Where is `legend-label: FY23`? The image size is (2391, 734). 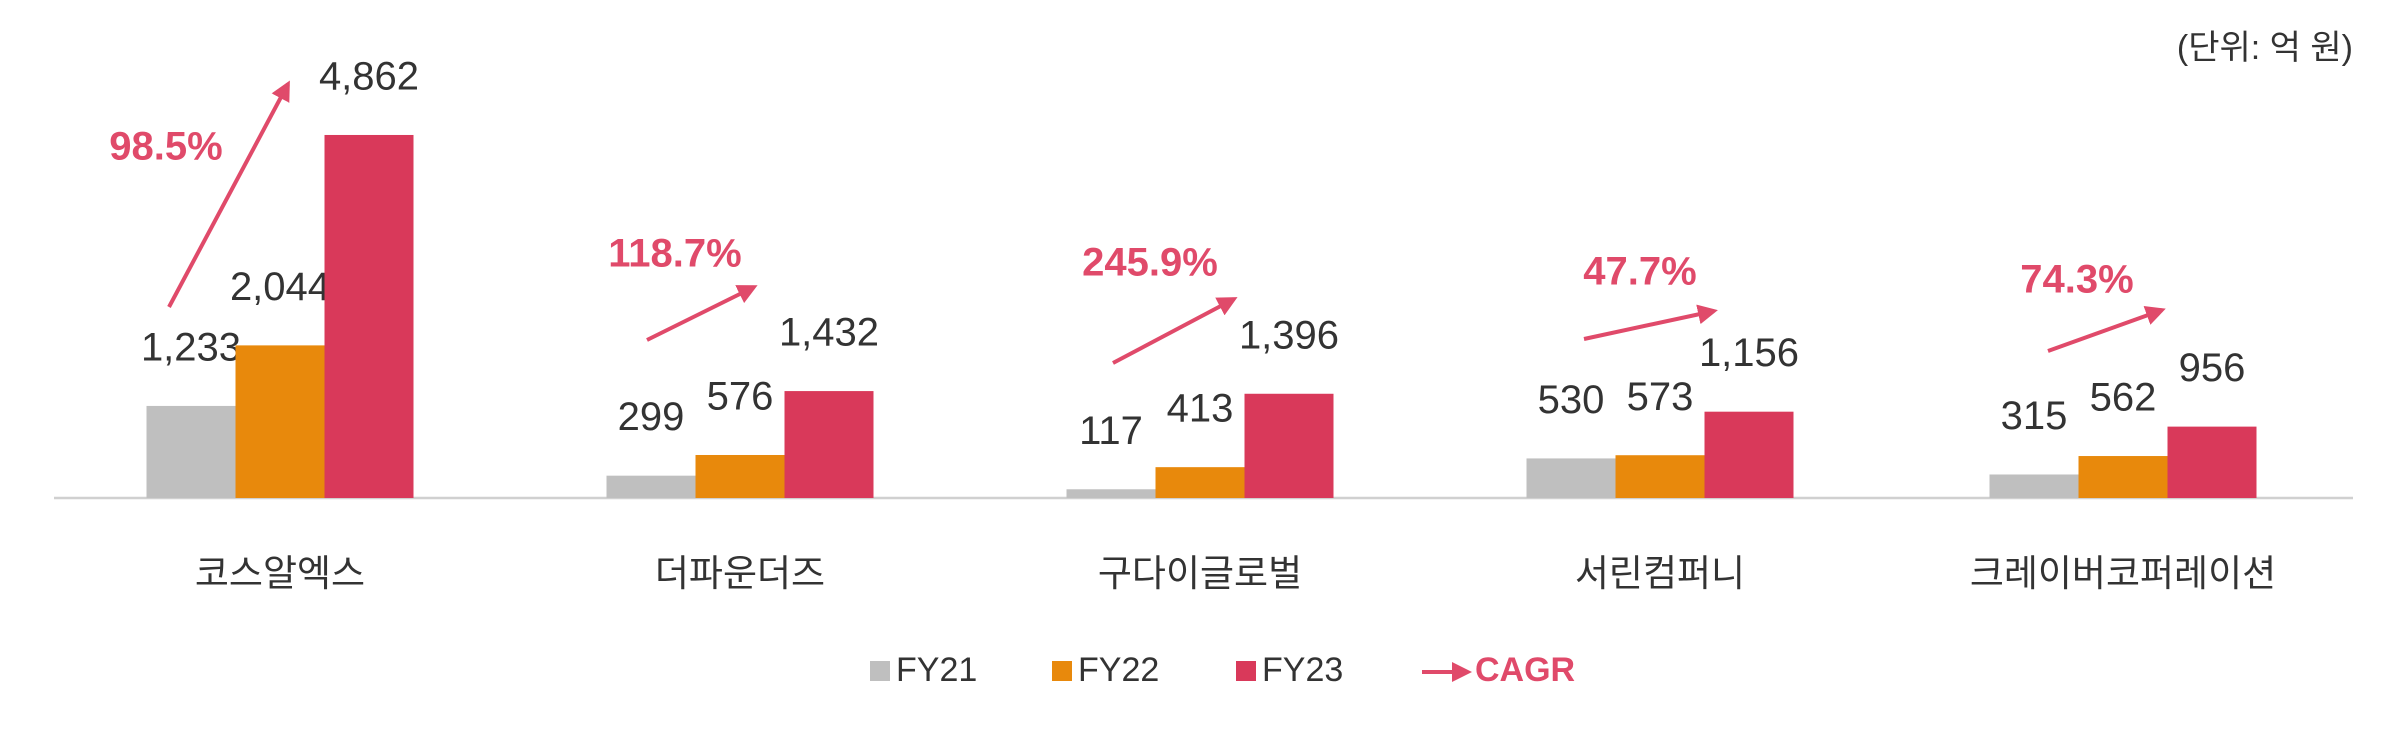 legend-label: FY23 is located at coordinates (1302, 670).